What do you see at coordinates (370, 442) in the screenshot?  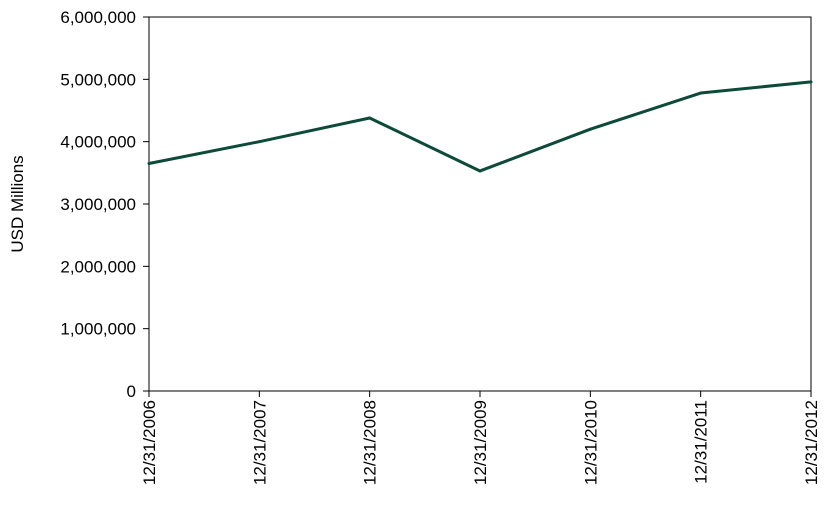 I see `x-tick-label: 12/31/2008` at bounding box center [370, 442].